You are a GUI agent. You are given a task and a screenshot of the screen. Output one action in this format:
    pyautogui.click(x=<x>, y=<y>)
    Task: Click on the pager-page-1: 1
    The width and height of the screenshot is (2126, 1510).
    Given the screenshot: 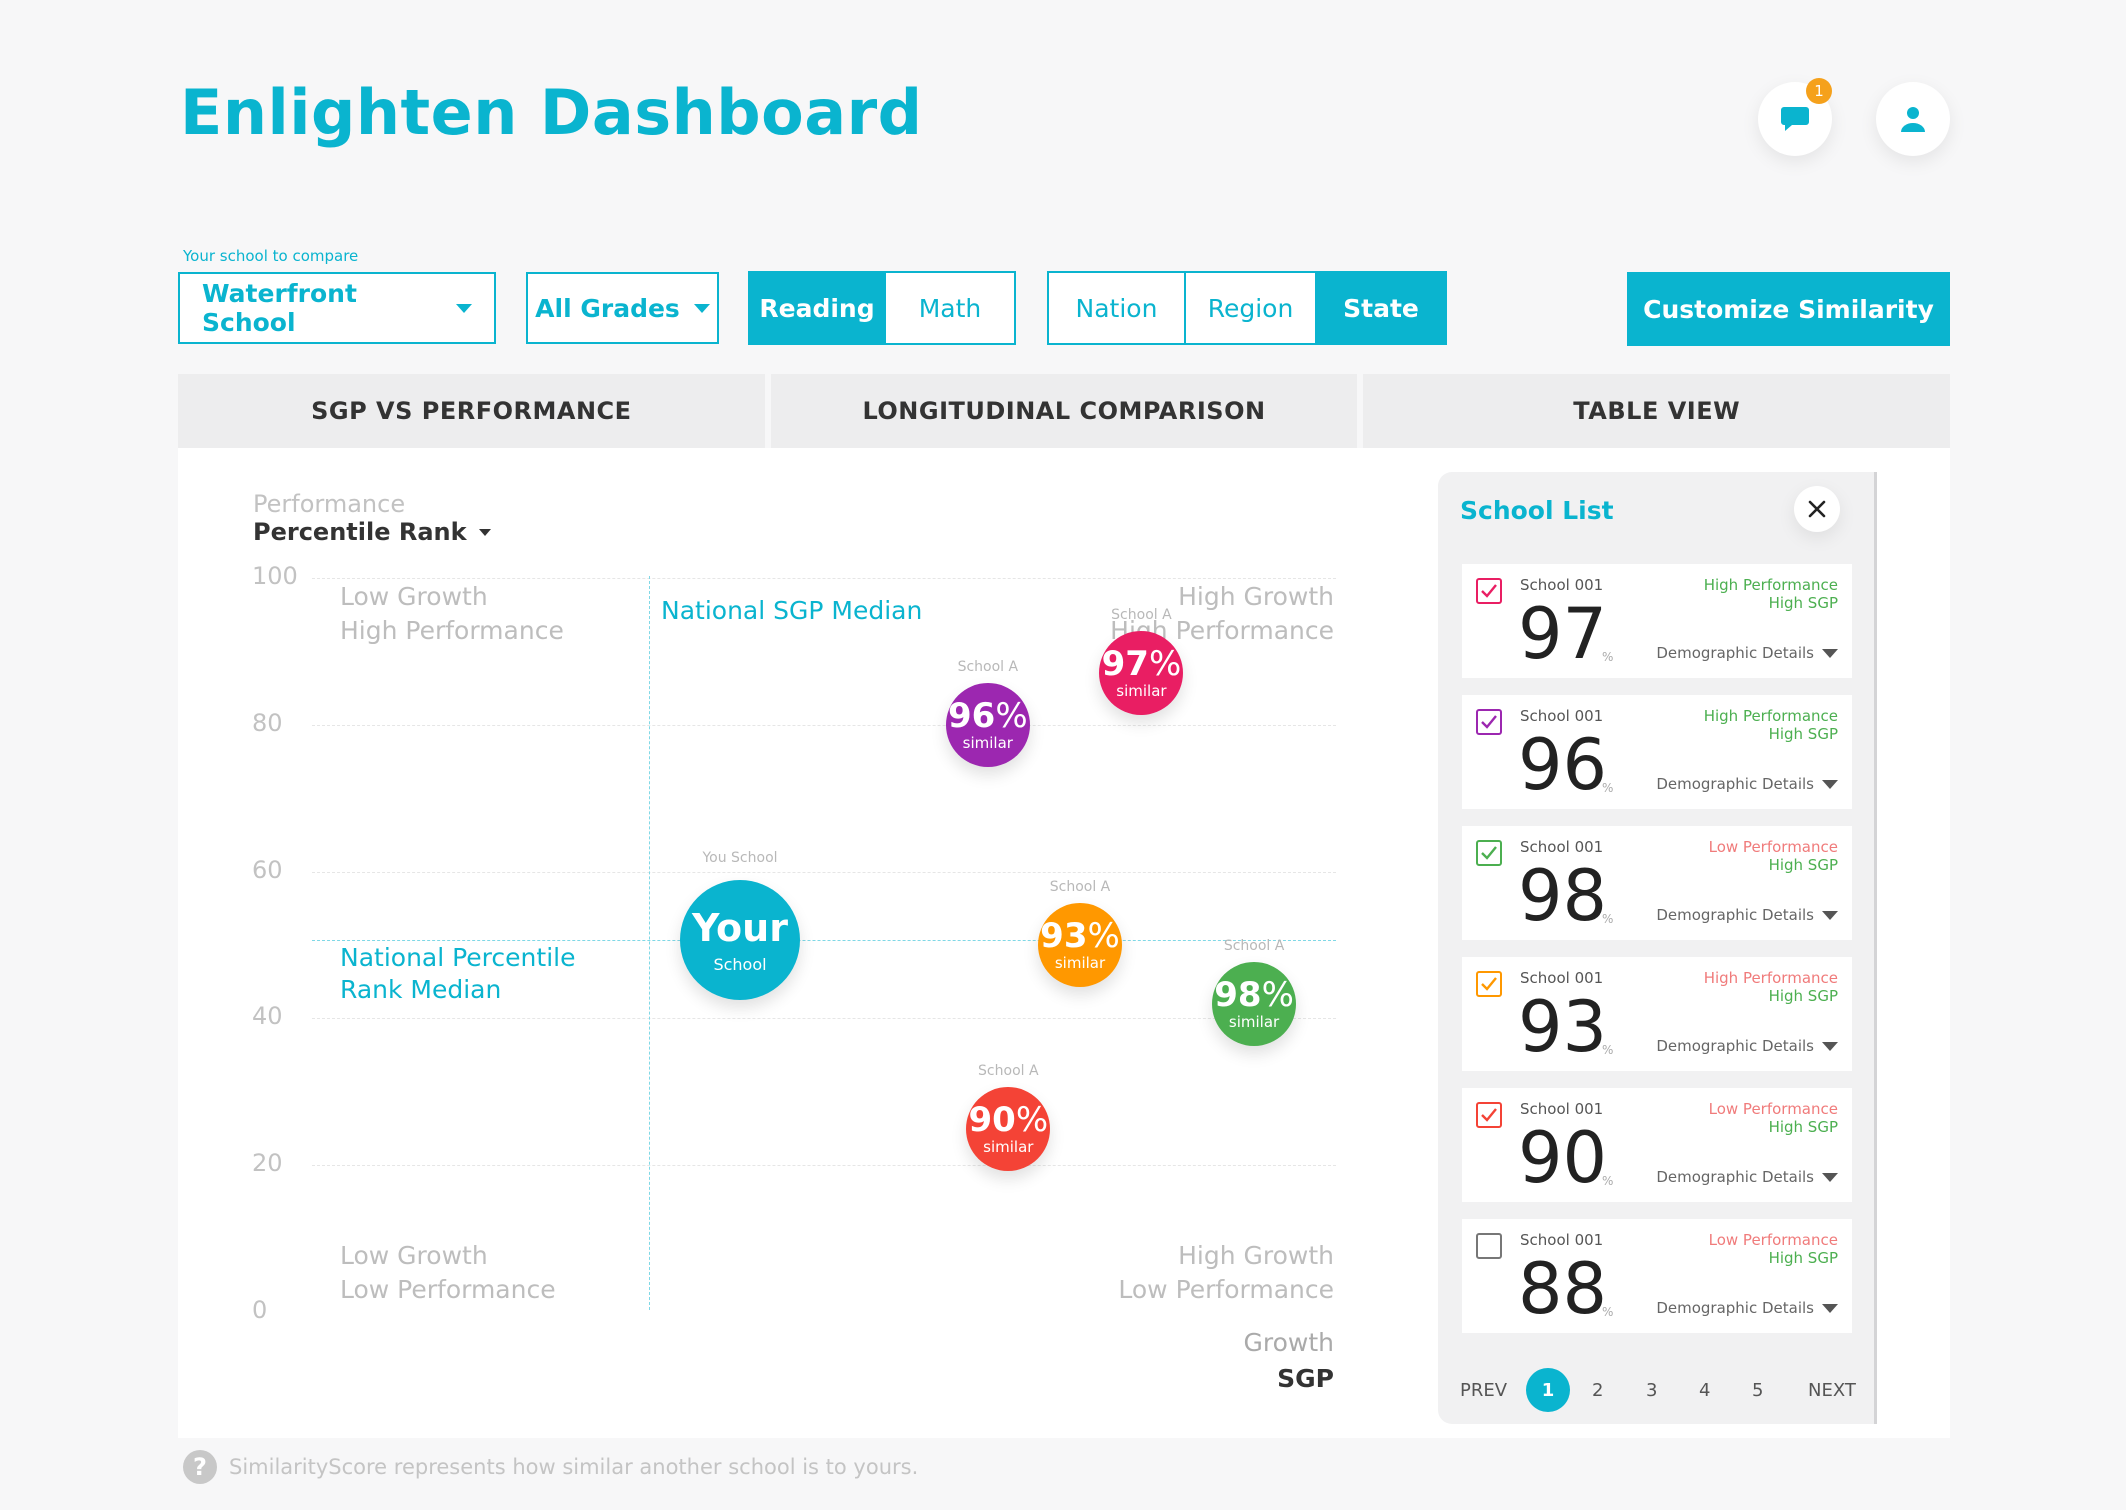 What is the action you would take?
    pyautogui.click(x=1548, y=1390)
    